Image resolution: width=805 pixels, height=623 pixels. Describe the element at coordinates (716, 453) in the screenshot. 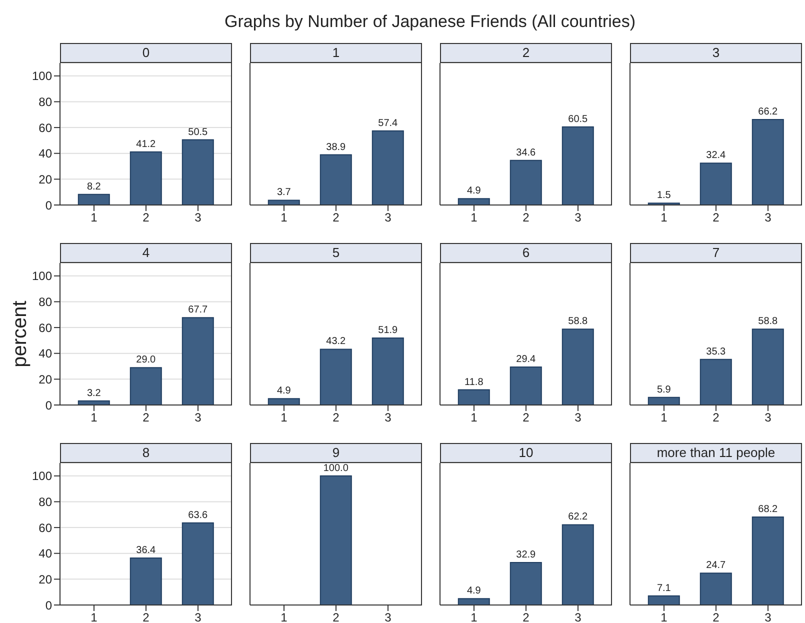

I see `chart-title: more than 11 people` at that location.